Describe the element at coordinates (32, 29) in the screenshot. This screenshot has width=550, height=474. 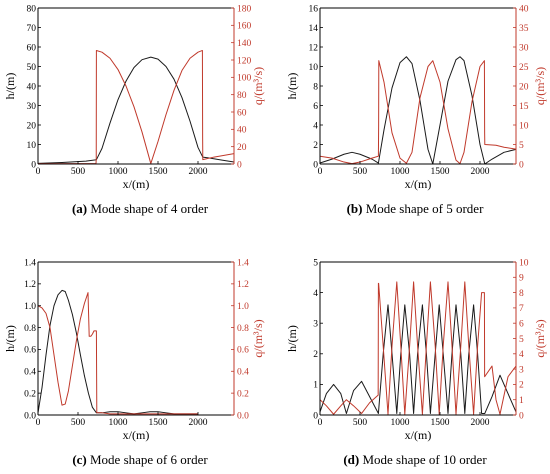
I see `y-left-tick-label: 70` at that location.